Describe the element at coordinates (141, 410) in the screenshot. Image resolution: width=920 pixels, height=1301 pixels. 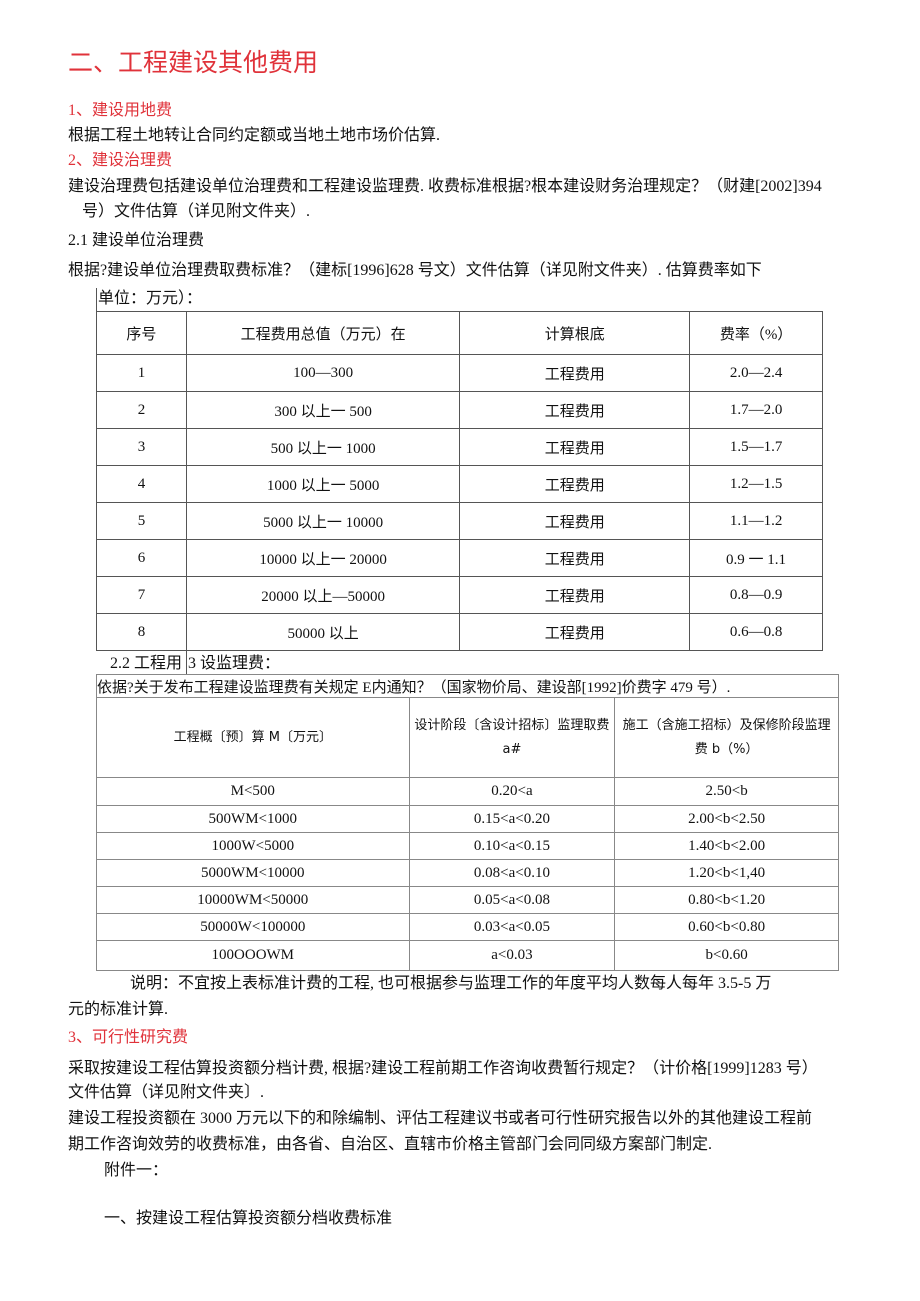
I see `table-cell: 2` at that location.